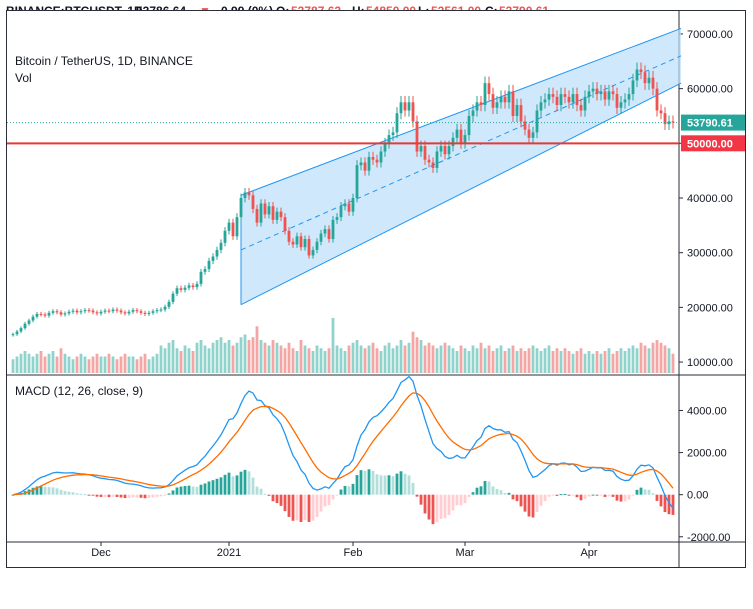 This screenshot has height=609, width=753. Describe the element at coordinates (710, 254) in the screenshot. I see `price-tick-label: 30000.00` at that location.